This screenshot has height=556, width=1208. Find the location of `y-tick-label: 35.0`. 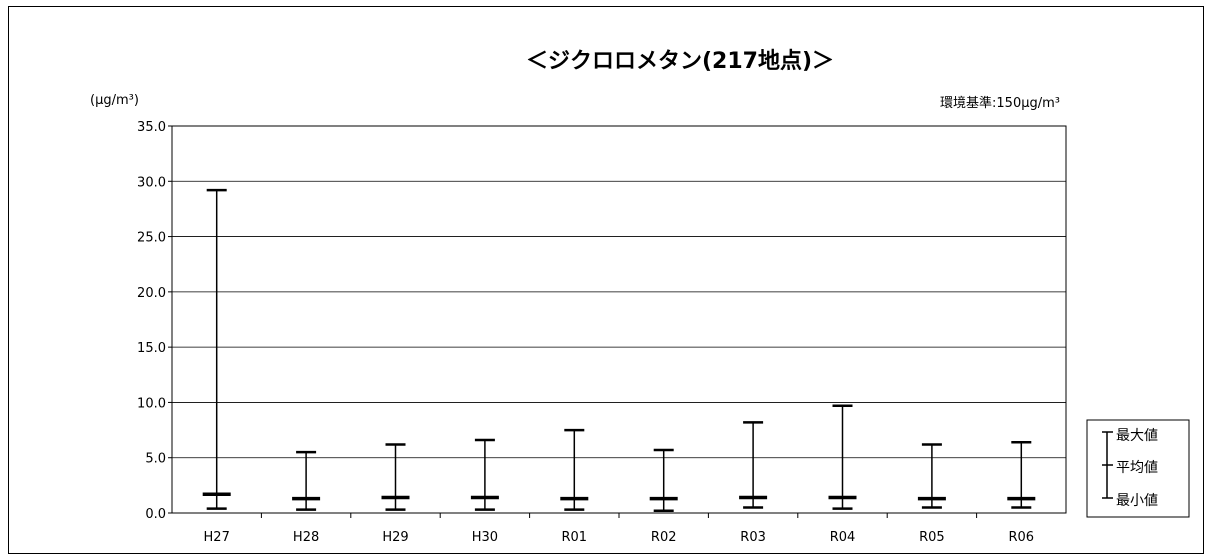

y-tick-label: 35.0 is located at coordinates (151, 127).